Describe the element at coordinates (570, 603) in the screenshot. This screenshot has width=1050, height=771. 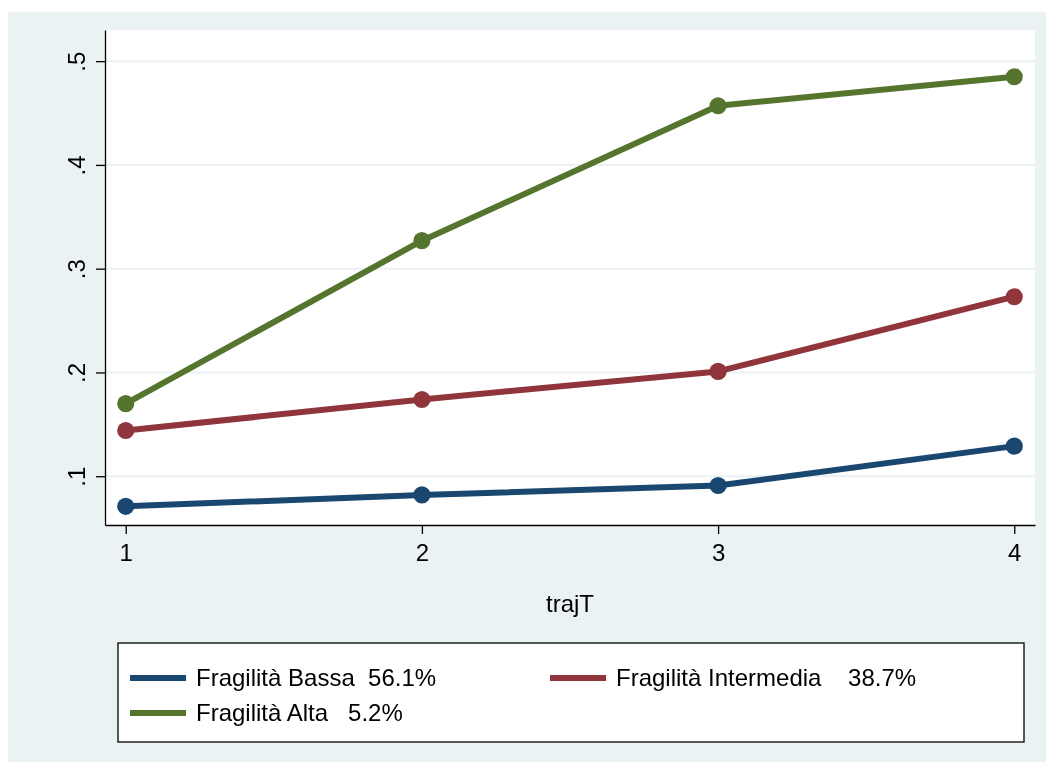
I see `x-axis-title: trajT` at that location.